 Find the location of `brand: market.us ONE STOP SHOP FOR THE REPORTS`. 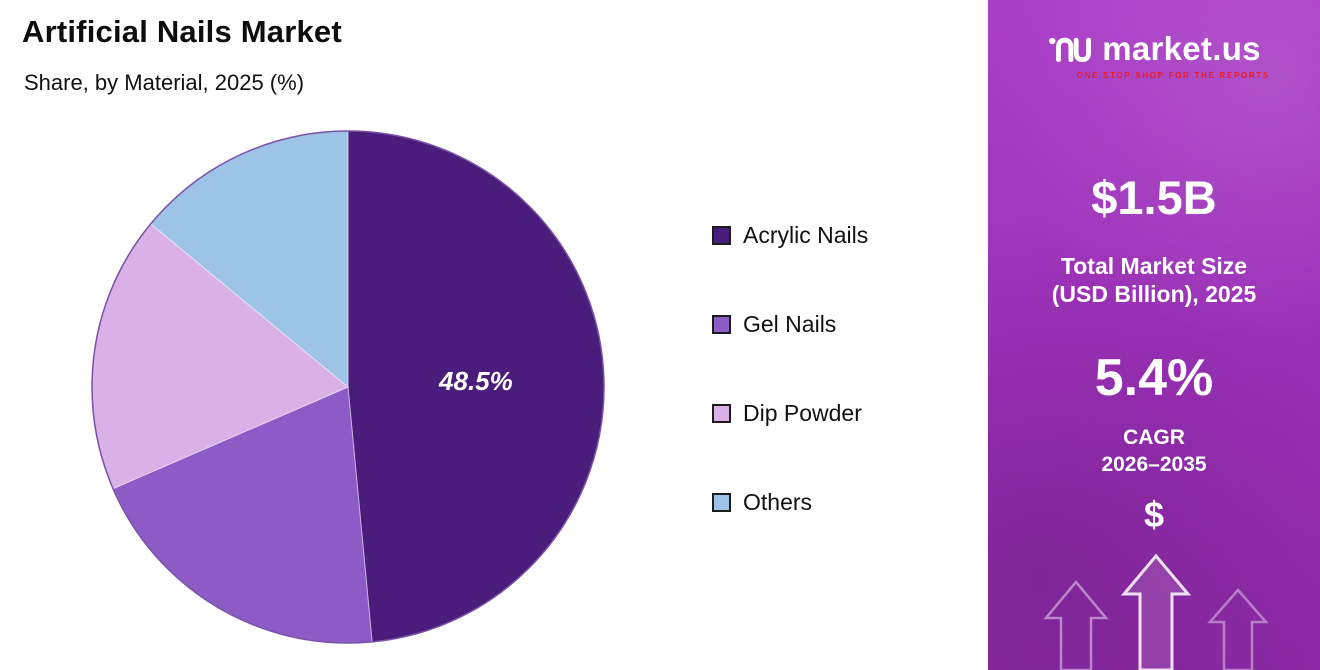

brand: market.us ONE STOP SHOP FOR THE REPORTS is located at coordinates (1154, 55).